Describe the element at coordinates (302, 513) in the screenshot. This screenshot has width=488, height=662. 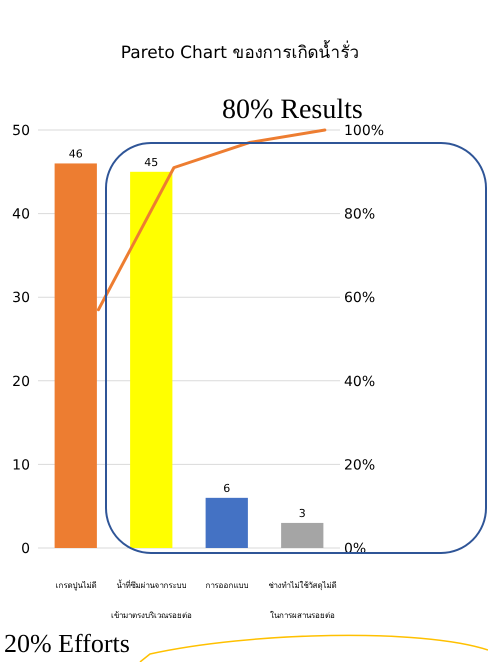
I see `data-label: 3` at that location.